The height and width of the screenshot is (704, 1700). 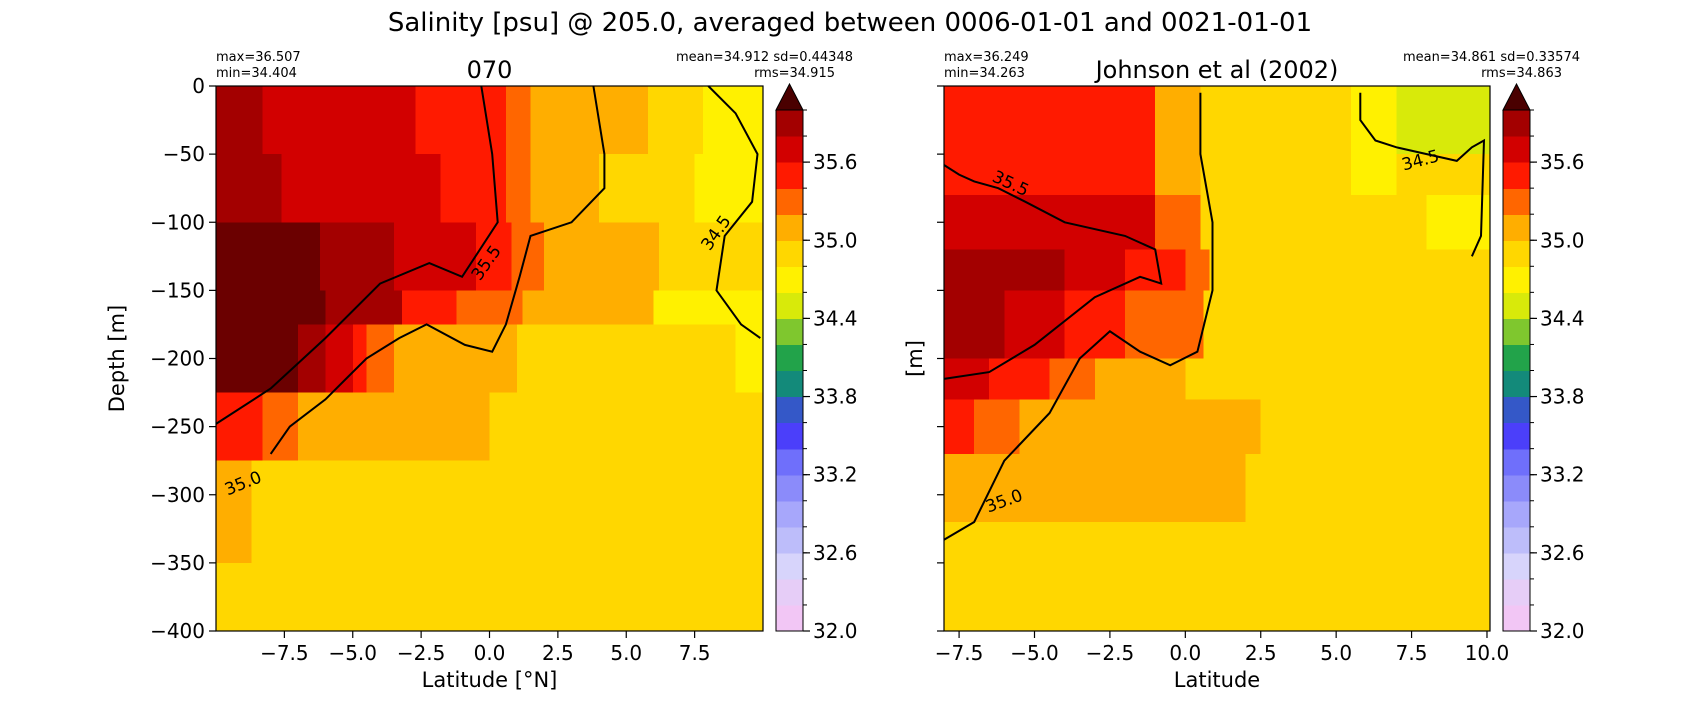 I want to click on x-axis-label: Latitude [°N], so click(x=490, y=680).